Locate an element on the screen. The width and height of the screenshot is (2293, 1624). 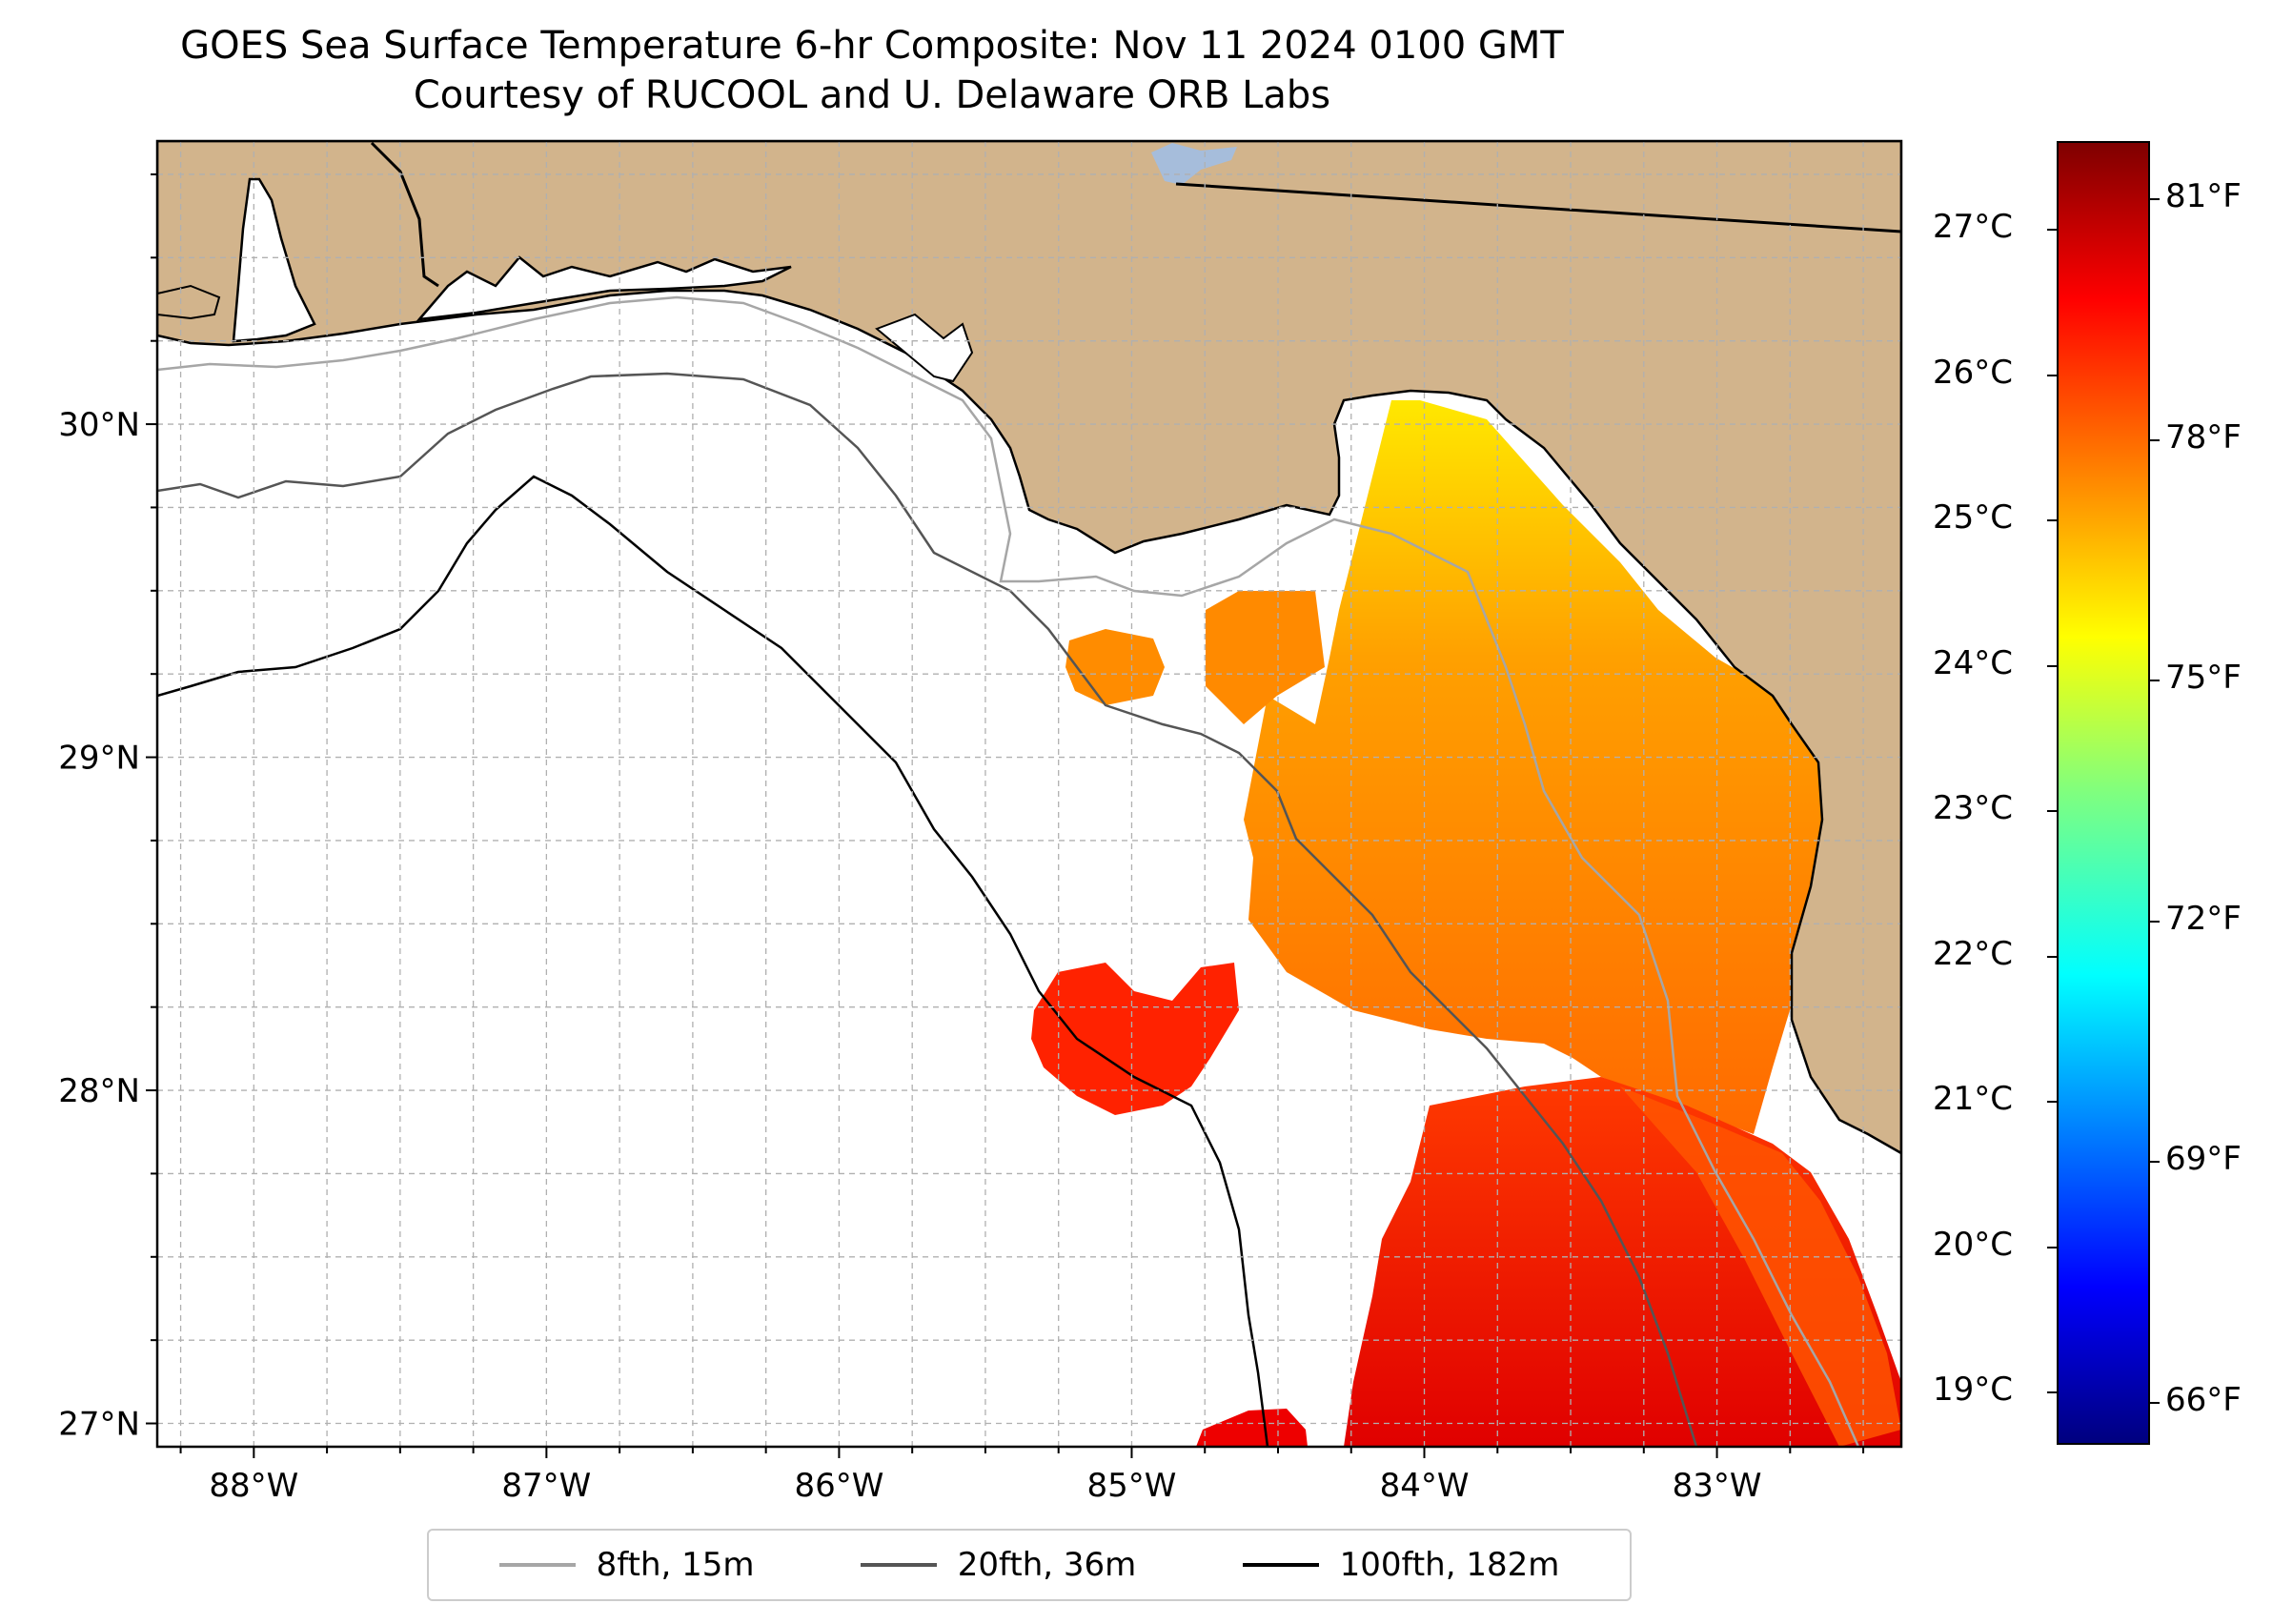
celsius-tick-label-0: 27°C is located at coordinates (1974, 227).